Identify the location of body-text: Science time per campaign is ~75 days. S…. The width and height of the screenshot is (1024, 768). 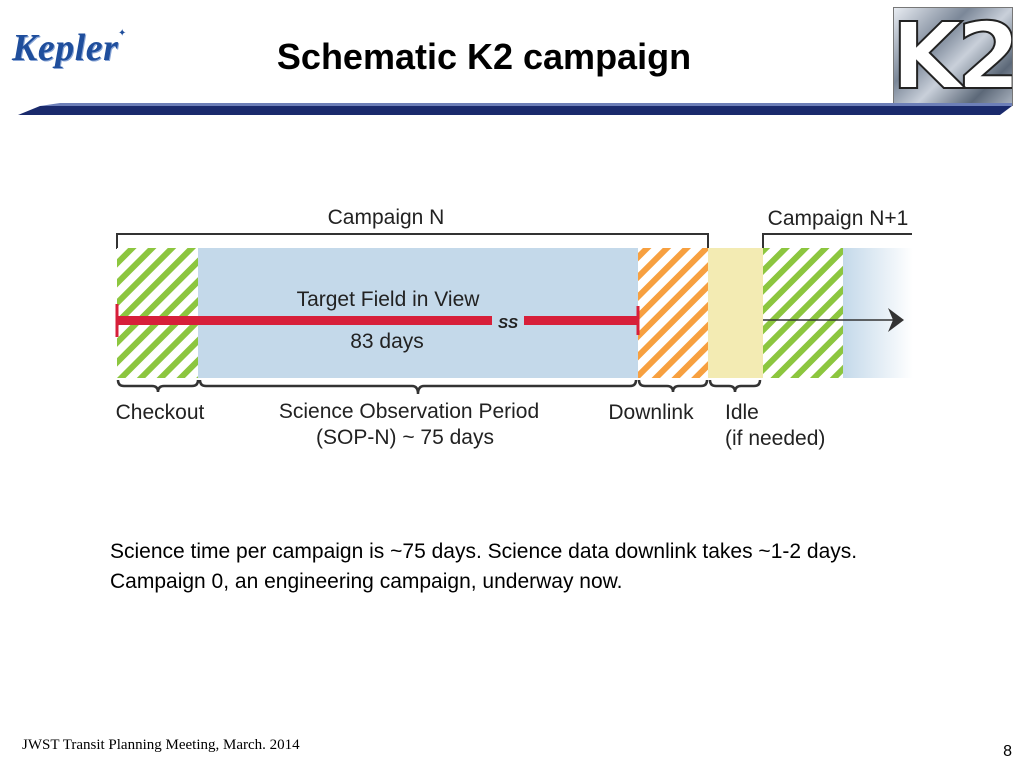
(484, 566).